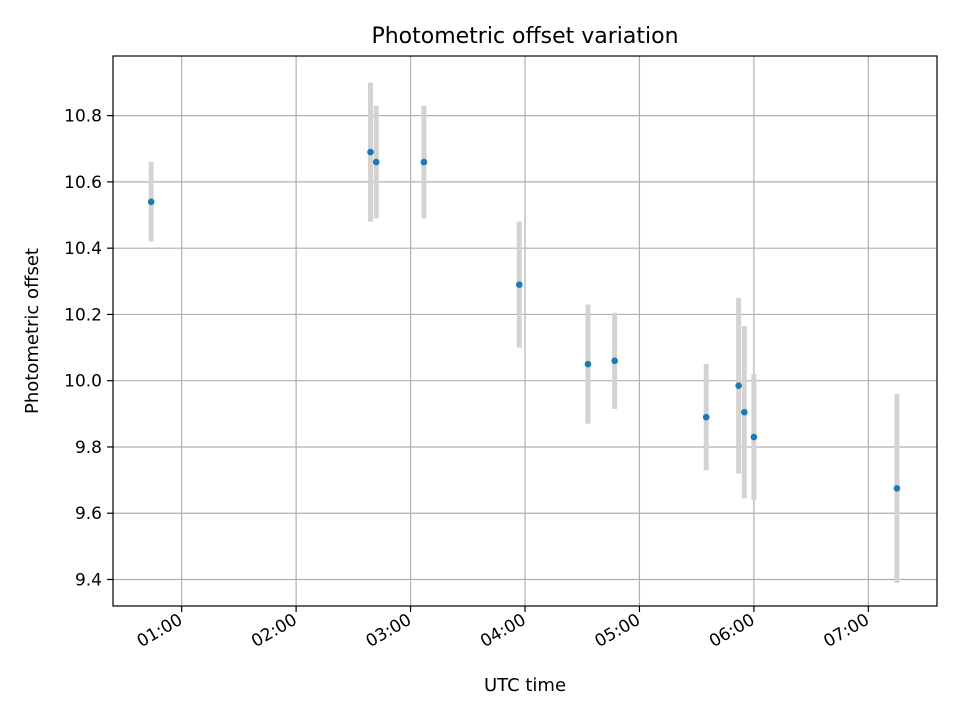  Describe the element at coordinates (88, 580) in the screenshot. I see `y-tick-label: 9.4` at that location.